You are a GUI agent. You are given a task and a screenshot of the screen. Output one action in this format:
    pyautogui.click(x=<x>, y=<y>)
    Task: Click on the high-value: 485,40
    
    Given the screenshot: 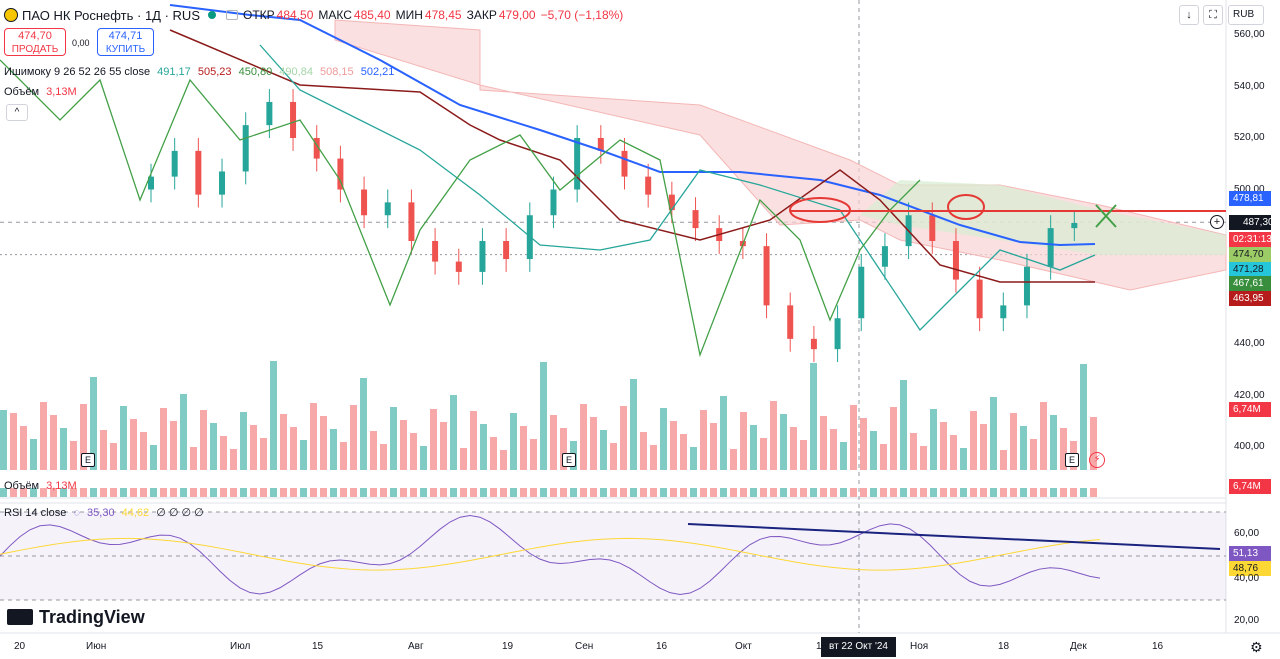 What is the action you would take?
    pyautogui.click(x=372, y=15)
    